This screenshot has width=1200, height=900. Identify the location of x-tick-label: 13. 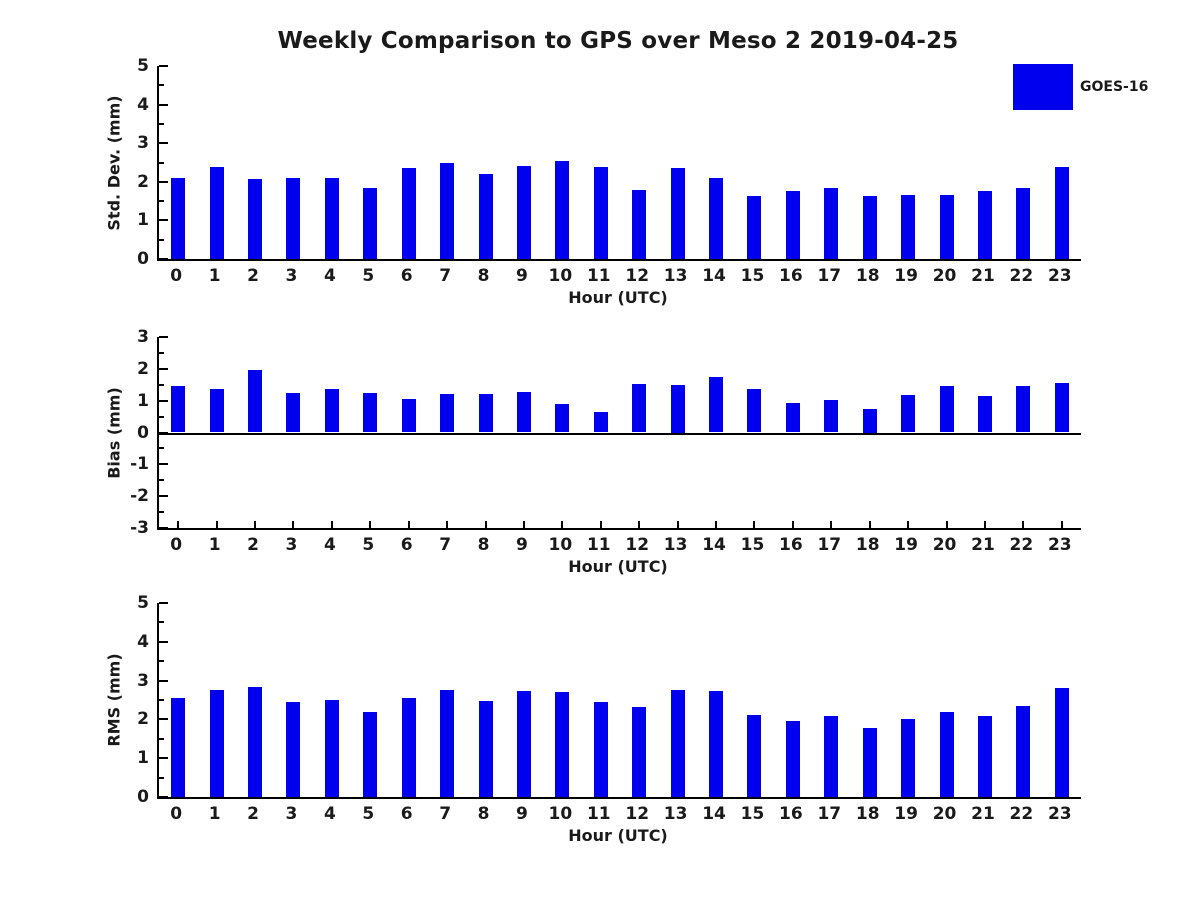
(675, 814).